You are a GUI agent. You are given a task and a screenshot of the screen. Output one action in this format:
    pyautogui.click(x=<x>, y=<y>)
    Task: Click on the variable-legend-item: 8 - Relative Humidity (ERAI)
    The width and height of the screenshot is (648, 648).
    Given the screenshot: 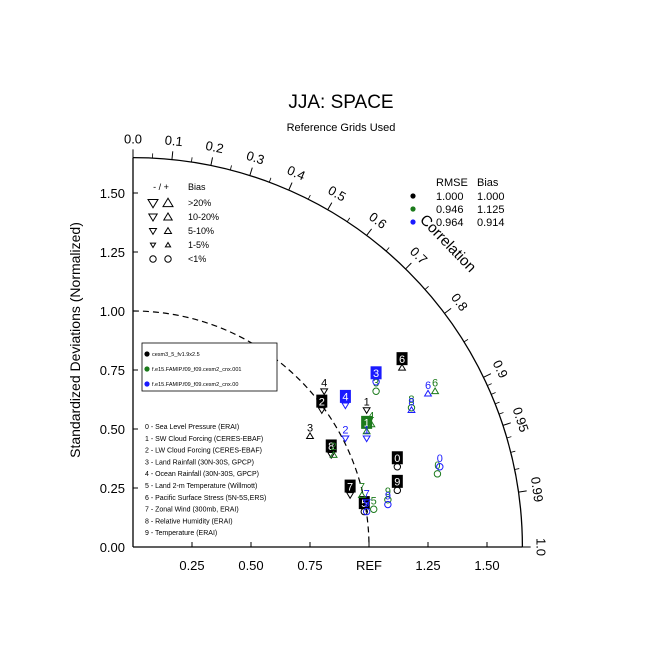 What is the action you would take?
    pyautogui.click(x=189, y=521)
    